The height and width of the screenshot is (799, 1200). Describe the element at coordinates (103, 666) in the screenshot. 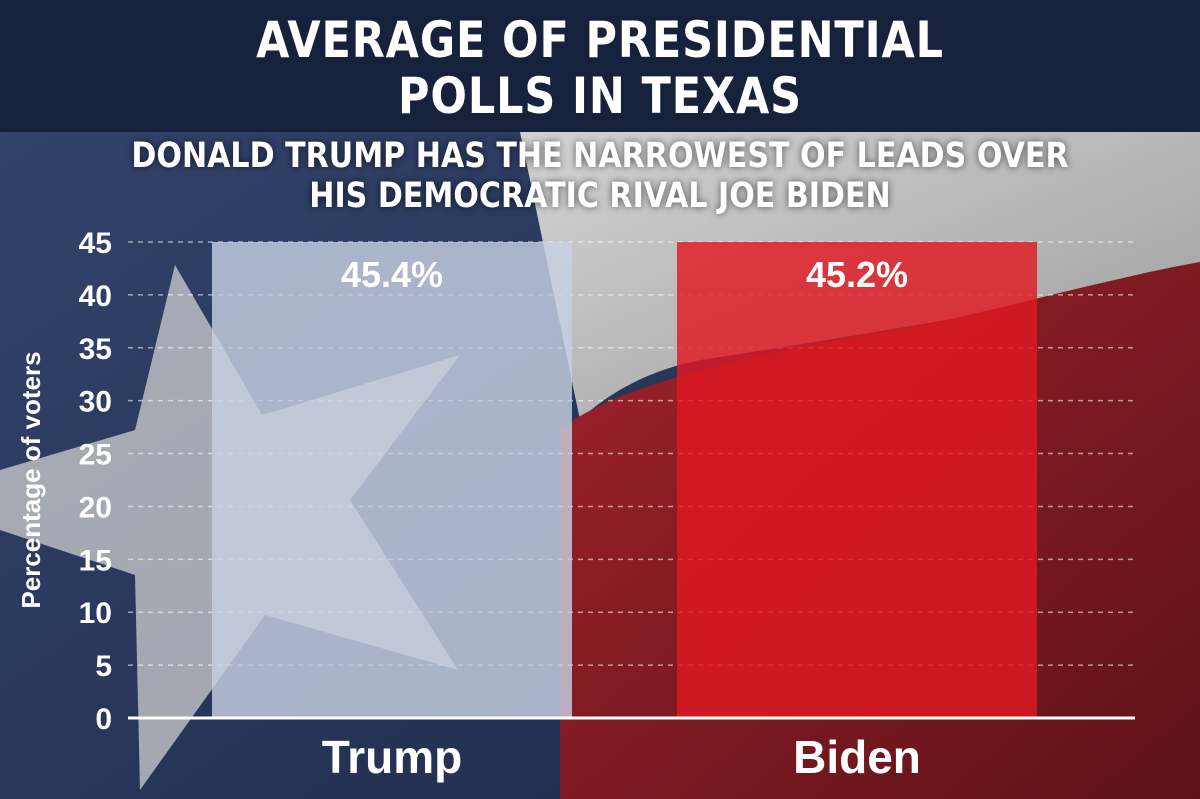

I see `y-tick-label: 5` at that location.